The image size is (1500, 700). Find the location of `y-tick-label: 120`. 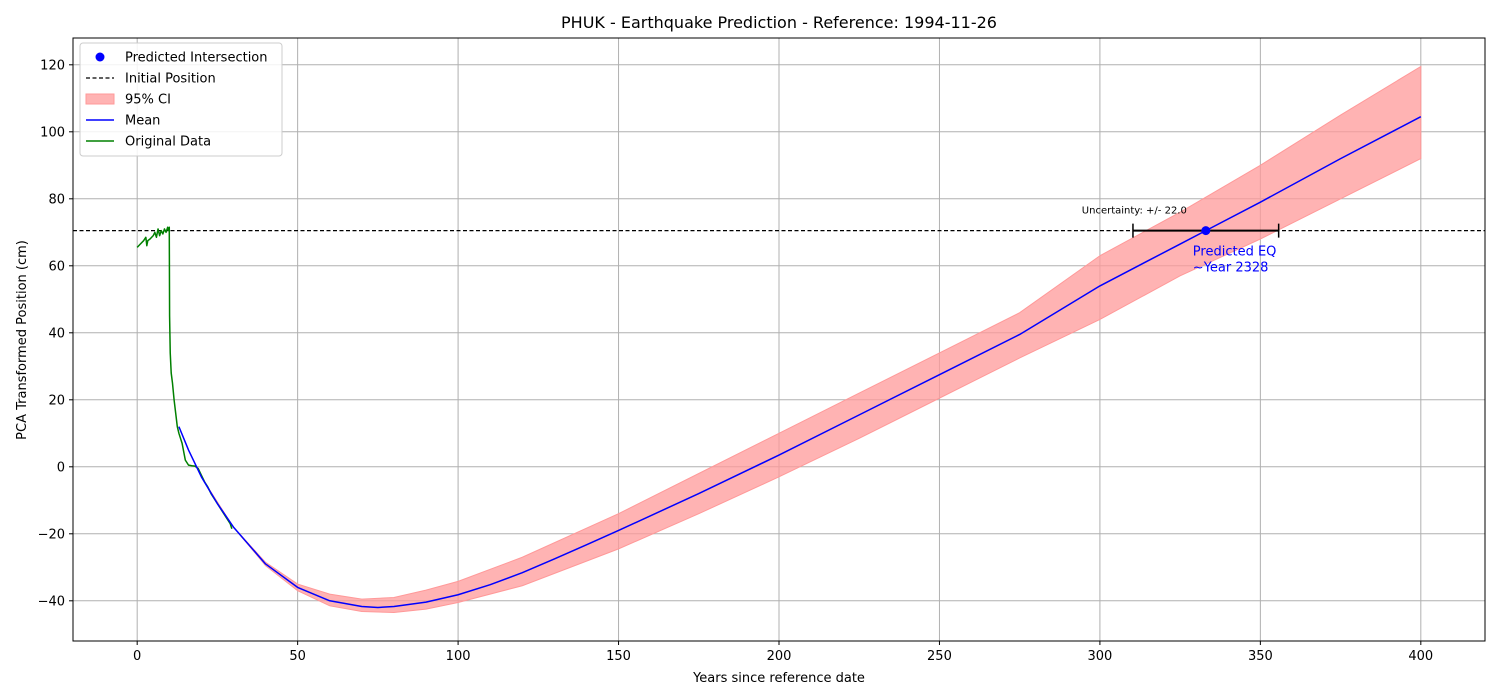

y-tick-label: 120 is located at coordinates (52, 65).